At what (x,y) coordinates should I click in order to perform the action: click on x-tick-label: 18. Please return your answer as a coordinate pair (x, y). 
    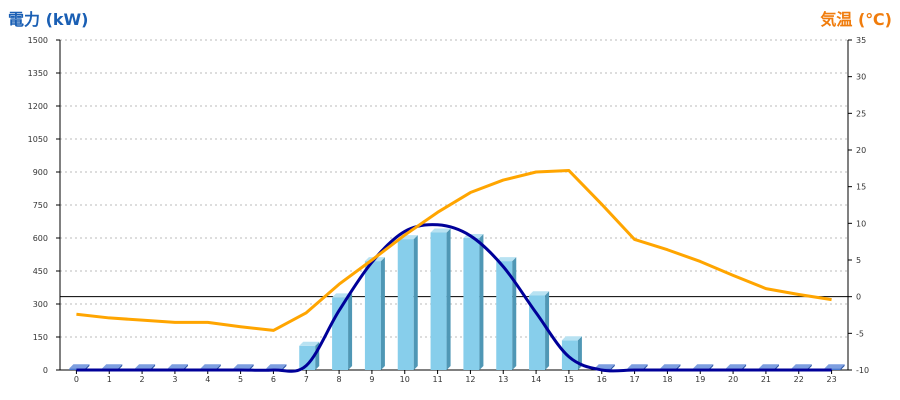
    Looking at the image, I should click on (667, 379).